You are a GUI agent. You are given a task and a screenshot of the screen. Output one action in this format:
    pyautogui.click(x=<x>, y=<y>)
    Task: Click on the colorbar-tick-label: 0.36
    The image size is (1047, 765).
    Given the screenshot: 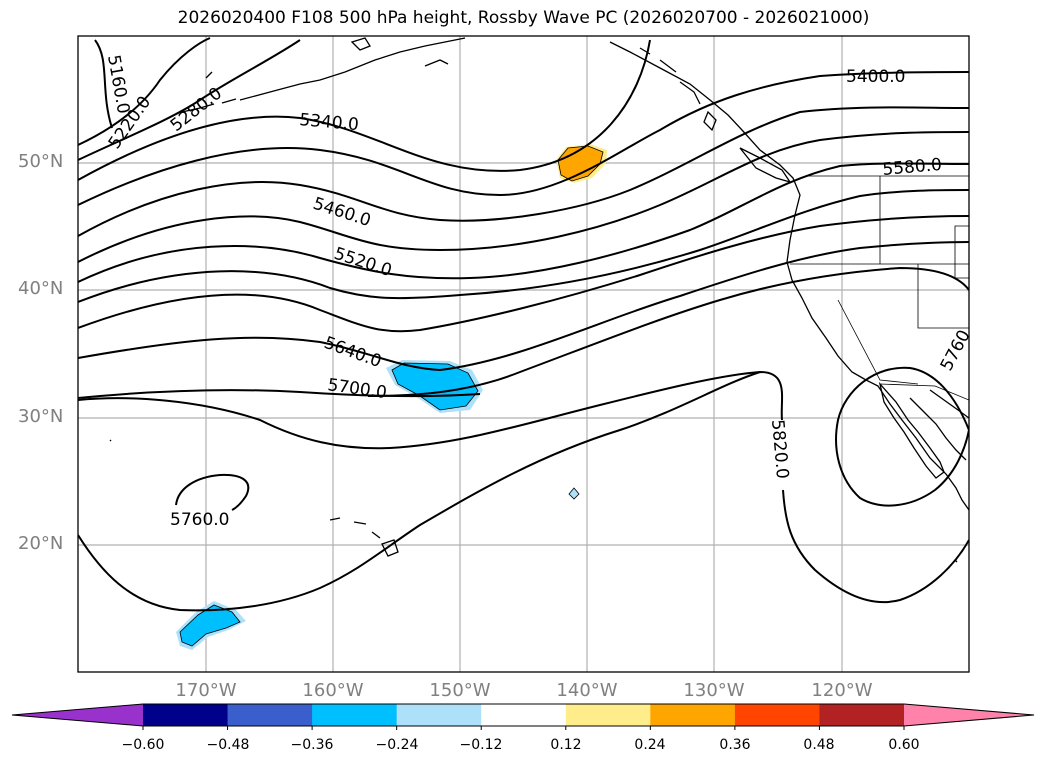 What is the action you would take?
    pyautogui.click(x=735, y=745)
    